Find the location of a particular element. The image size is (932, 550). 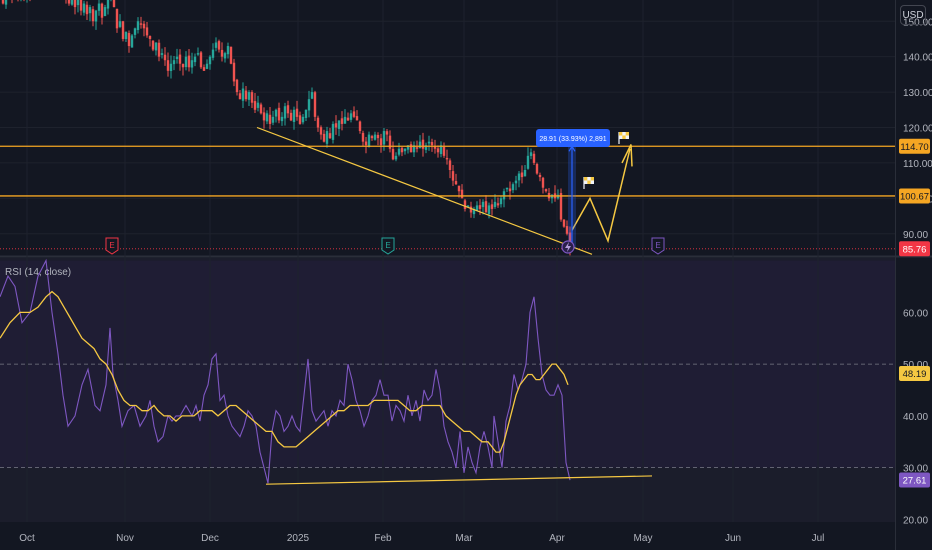

projection-arrowhead is located at coordinates (627, 155).